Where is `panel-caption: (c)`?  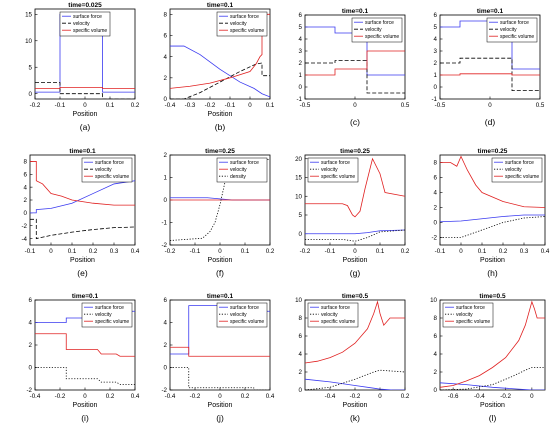
panel-caption: (c) is located at coordinates (355, 122).